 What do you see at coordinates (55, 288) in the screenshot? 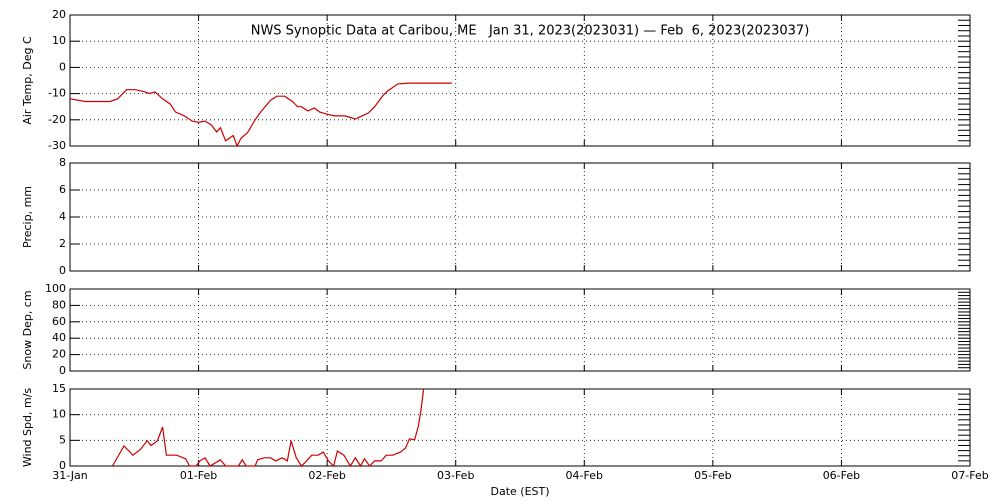
I see `y-tick-label: 100` at bounding box center [55, 288].